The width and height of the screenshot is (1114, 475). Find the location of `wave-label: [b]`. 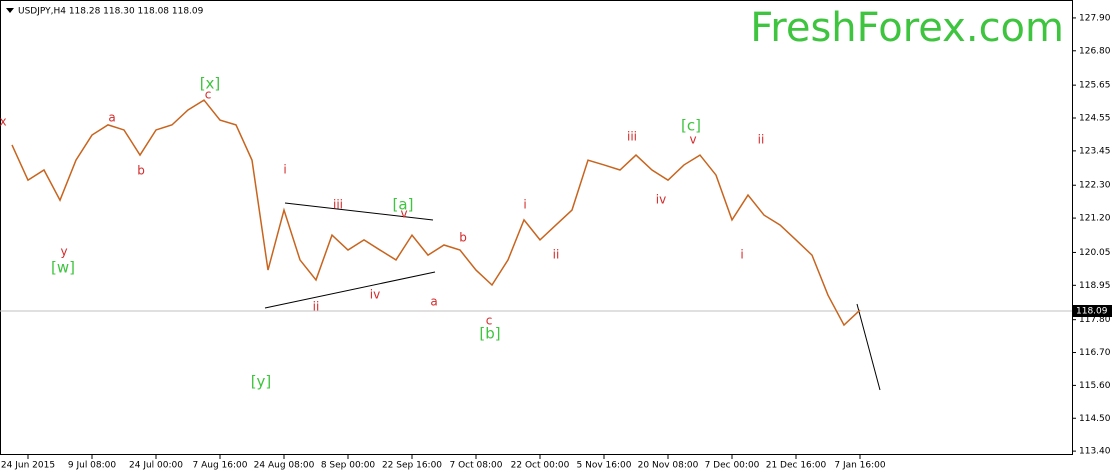

wave-label: [b] is located at coordinates (489, 334).